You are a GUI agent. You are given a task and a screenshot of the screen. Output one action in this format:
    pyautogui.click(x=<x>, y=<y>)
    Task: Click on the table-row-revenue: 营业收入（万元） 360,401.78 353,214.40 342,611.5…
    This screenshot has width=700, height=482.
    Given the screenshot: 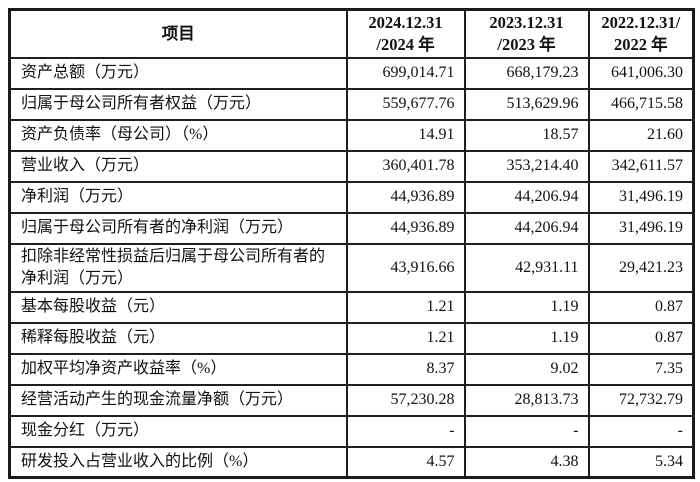 What is the action you would take?
    pyautogui.click(x=351, y=166)
    